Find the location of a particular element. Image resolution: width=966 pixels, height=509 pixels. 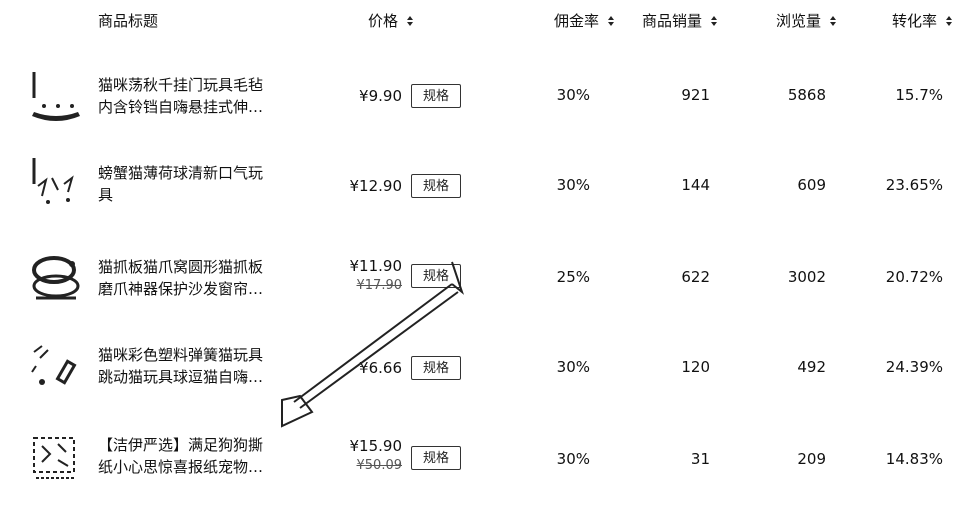

conversion-rate: 14.83% is located at coordinates (914, 459).